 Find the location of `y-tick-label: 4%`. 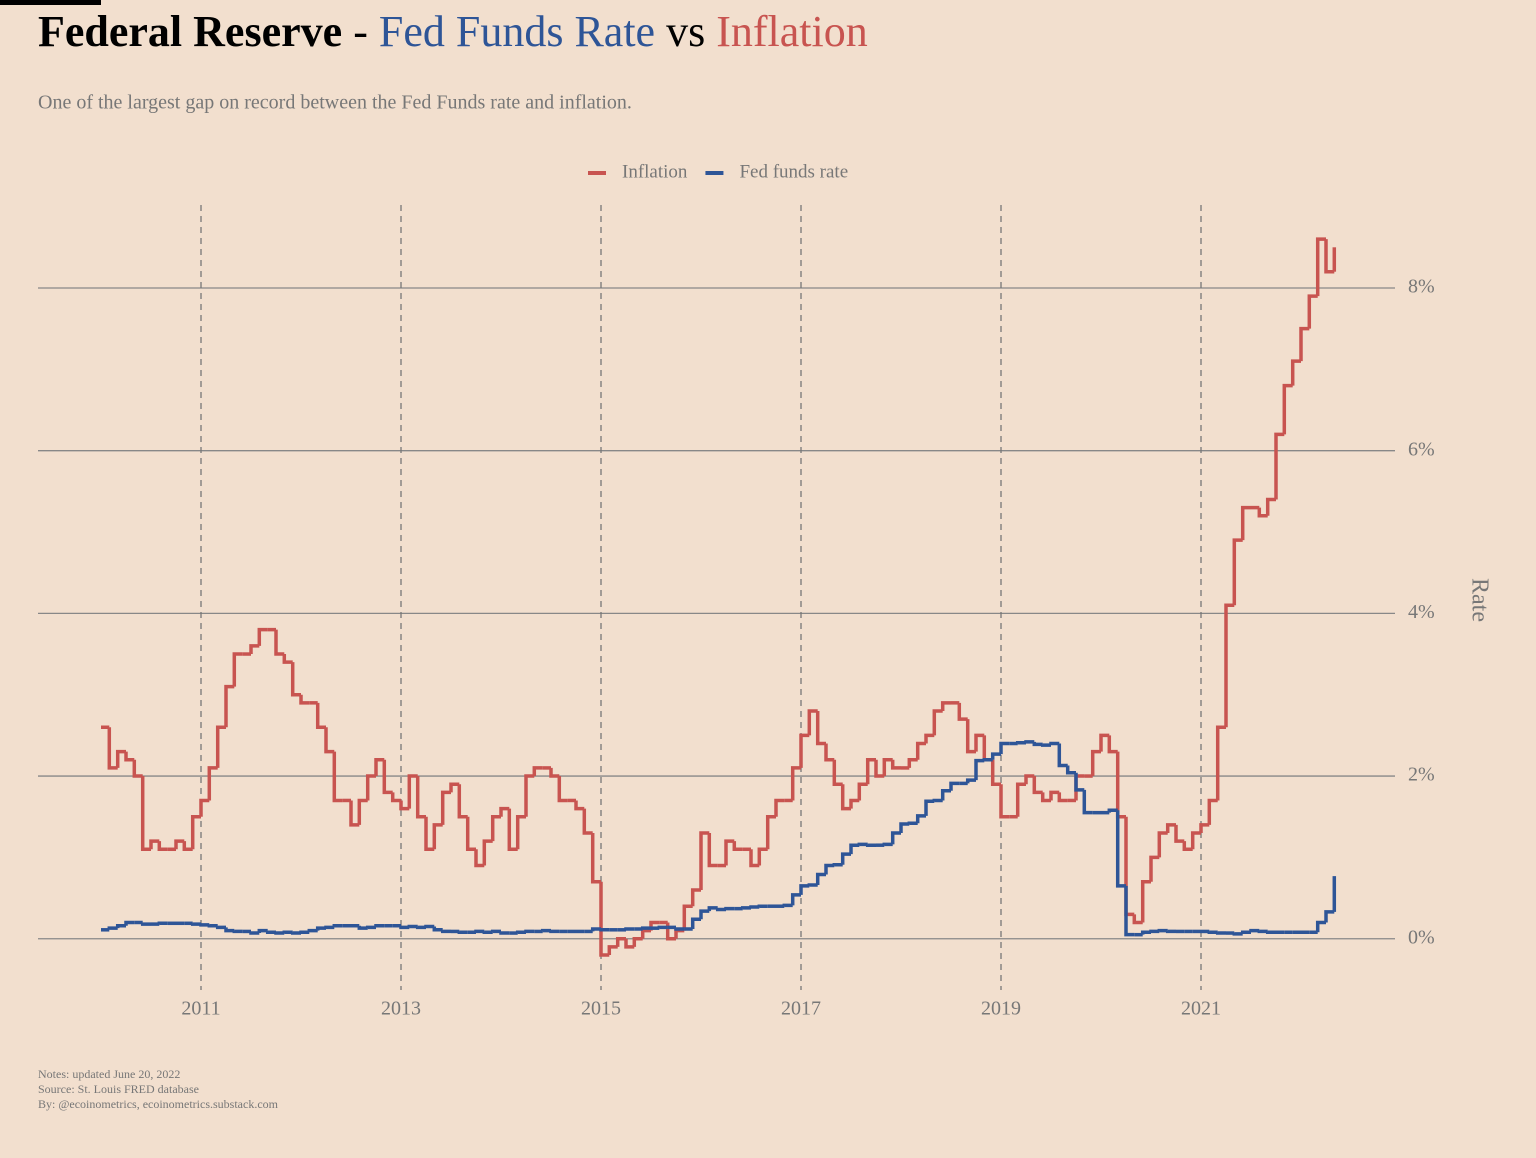

y-tick-label: 4% is located at coordinates (1421, 612).